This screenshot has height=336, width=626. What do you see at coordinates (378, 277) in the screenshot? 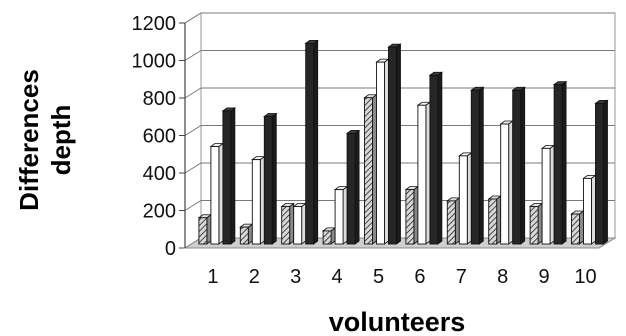
I see `x-tick-label: 5` at bounding box center [378, 277].